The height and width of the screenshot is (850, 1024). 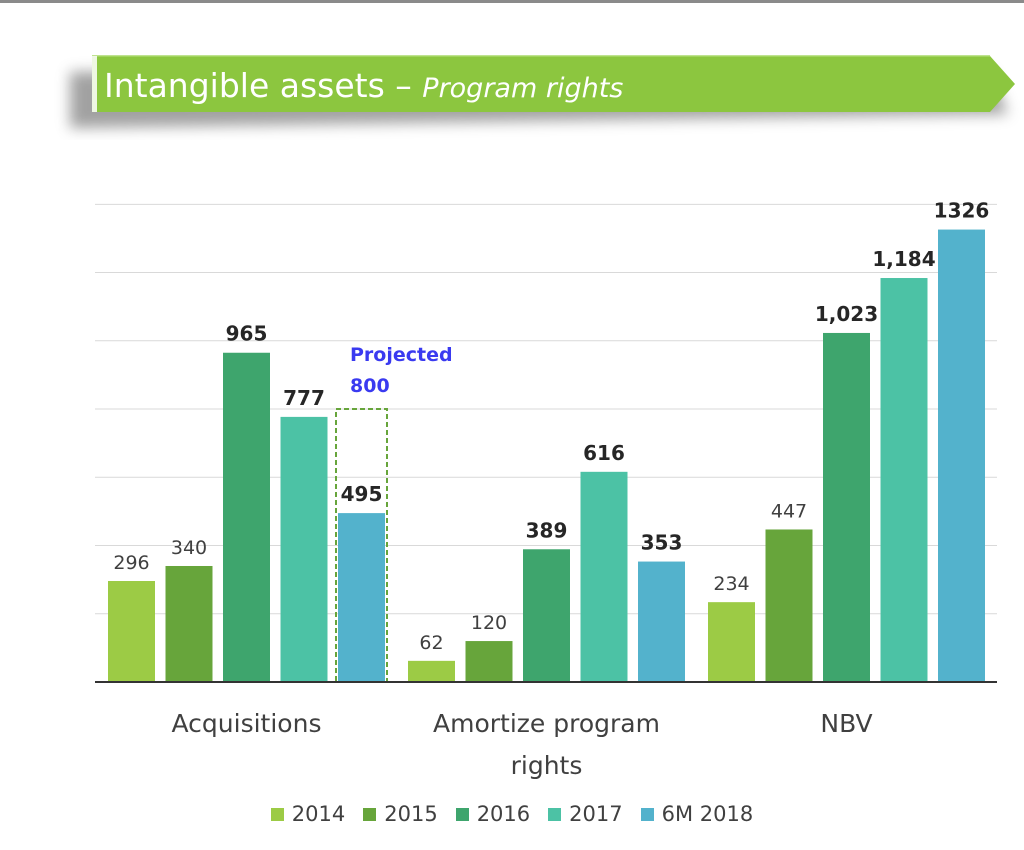 I want to click on data-label: 777, so click(x=304, y=398).